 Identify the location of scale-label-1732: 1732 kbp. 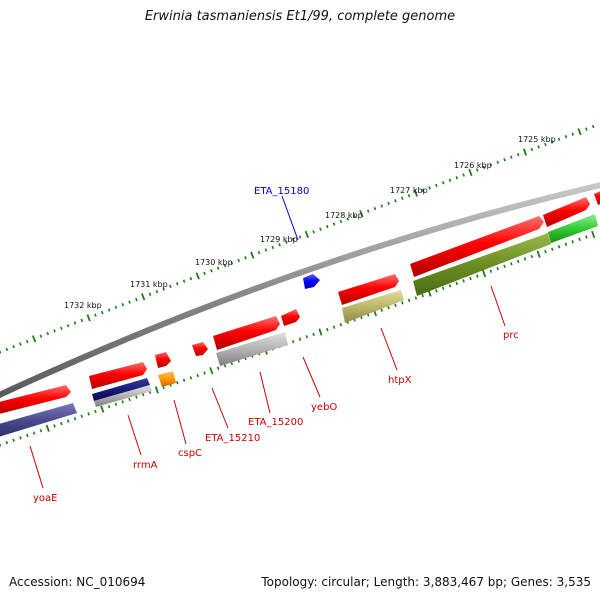
(83, 305).